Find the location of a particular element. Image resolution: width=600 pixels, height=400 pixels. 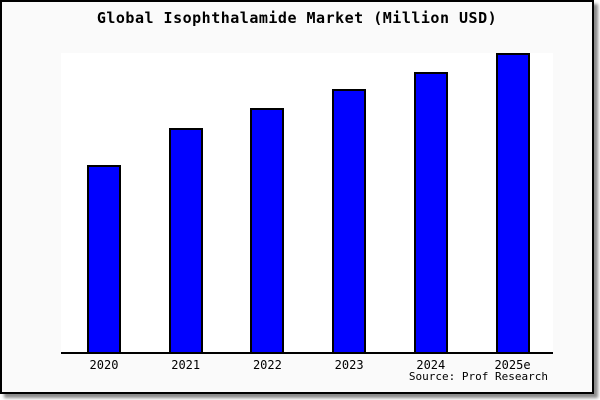

bar-2025e is located at coordinates (512, 202).